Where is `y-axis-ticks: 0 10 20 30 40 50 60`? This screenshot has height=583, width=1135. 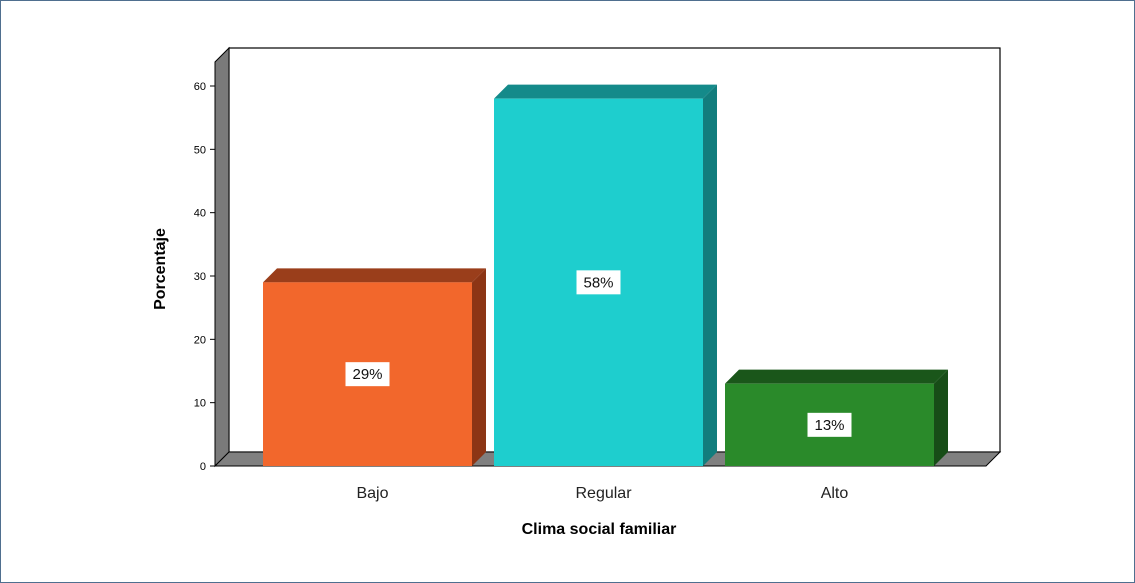
y-axis-ticks: 0 10 20 30 40 50 60 is located at coordinates (204, 277).